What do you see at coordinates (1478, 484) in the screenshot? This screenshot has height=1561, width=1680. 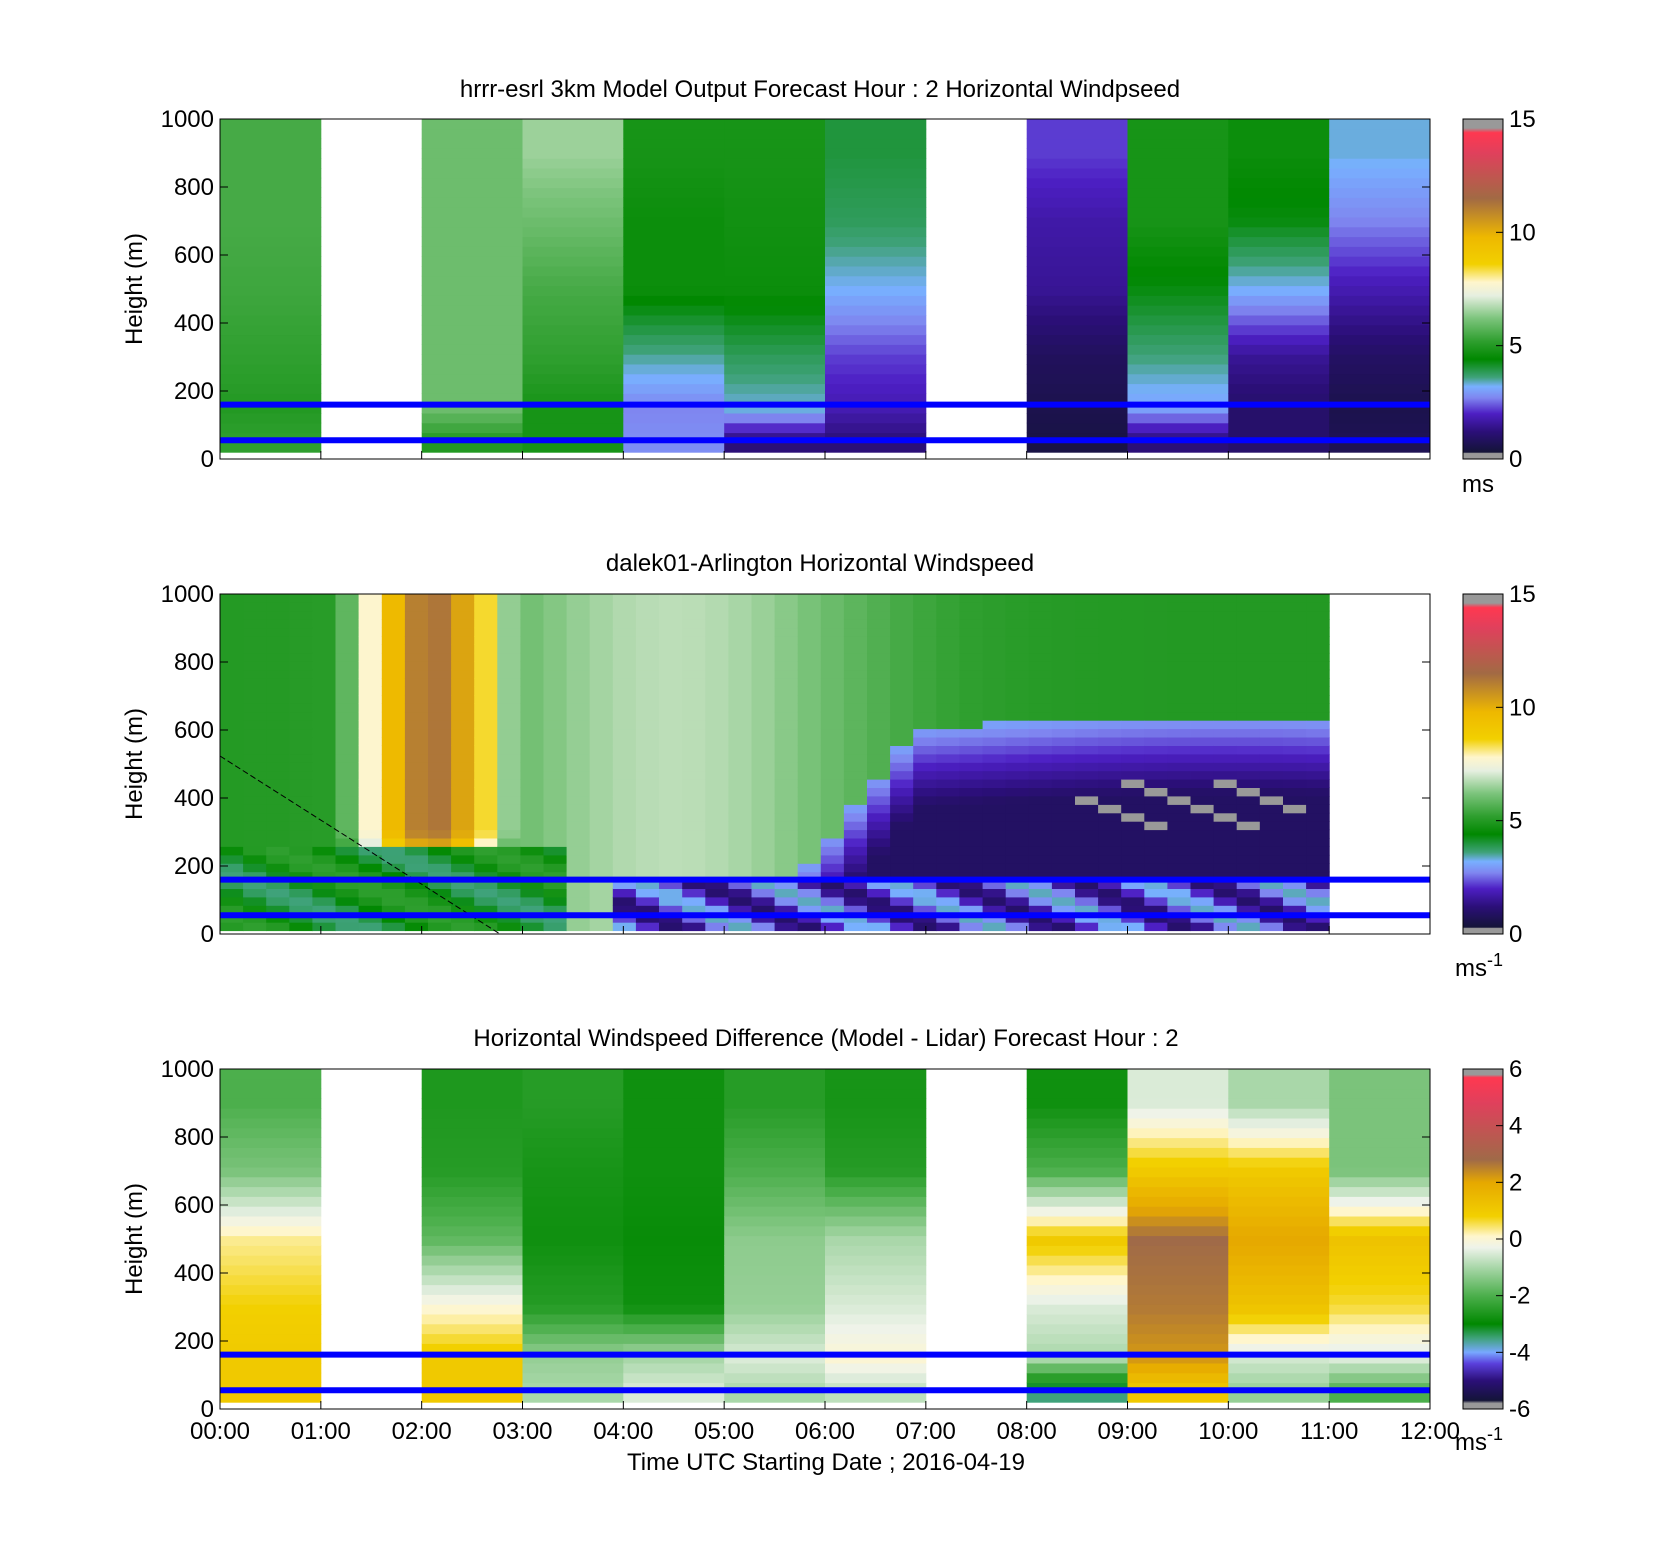 I see `panel-model-colorbar-unit: ms` at bounding box center [1478, 484].